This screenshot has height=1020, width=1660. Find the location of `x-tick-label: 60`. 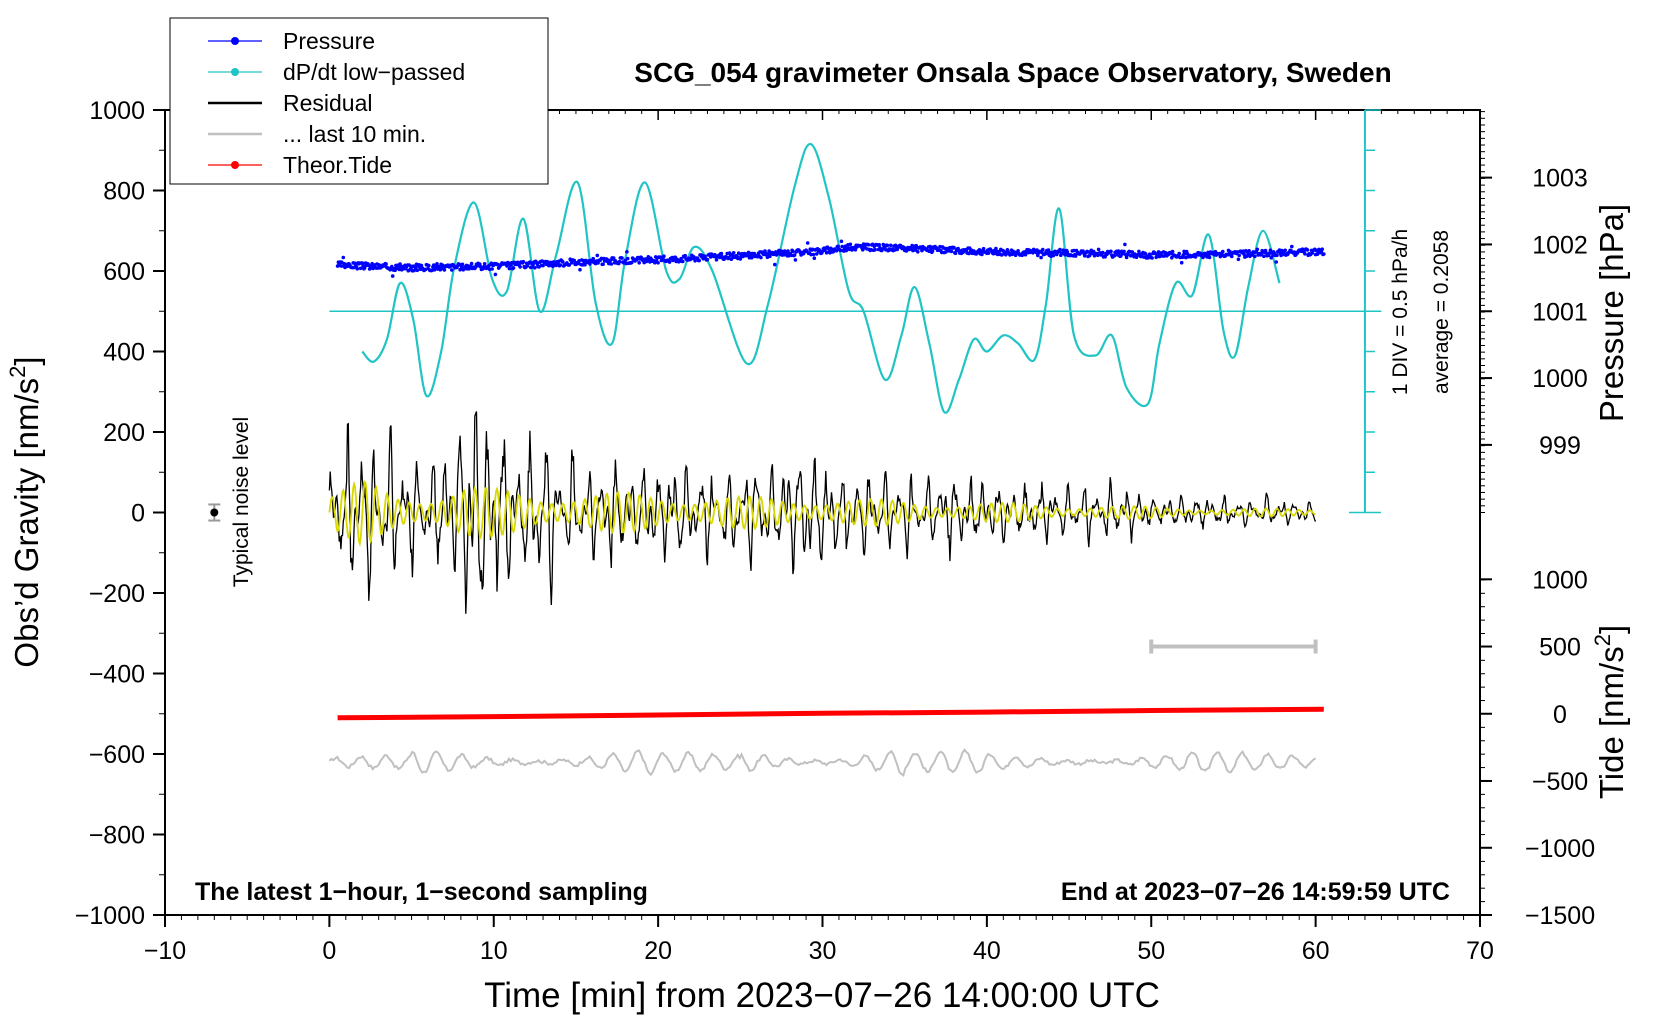

x-tick-label: 60 is located at coordinates (1316, 951).